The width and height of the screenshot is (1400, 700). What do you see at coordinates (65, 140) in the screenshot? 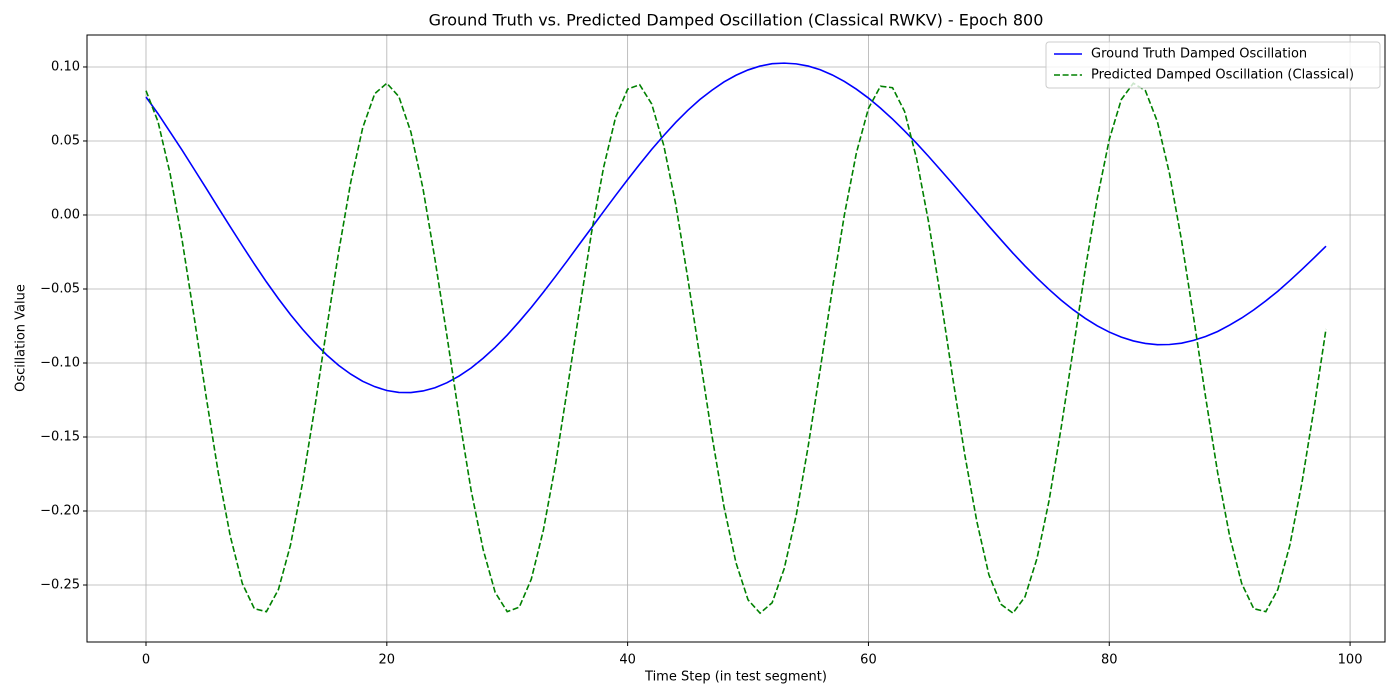
I see `y-tick-label: 0.05` at bounding box center [65, 140].